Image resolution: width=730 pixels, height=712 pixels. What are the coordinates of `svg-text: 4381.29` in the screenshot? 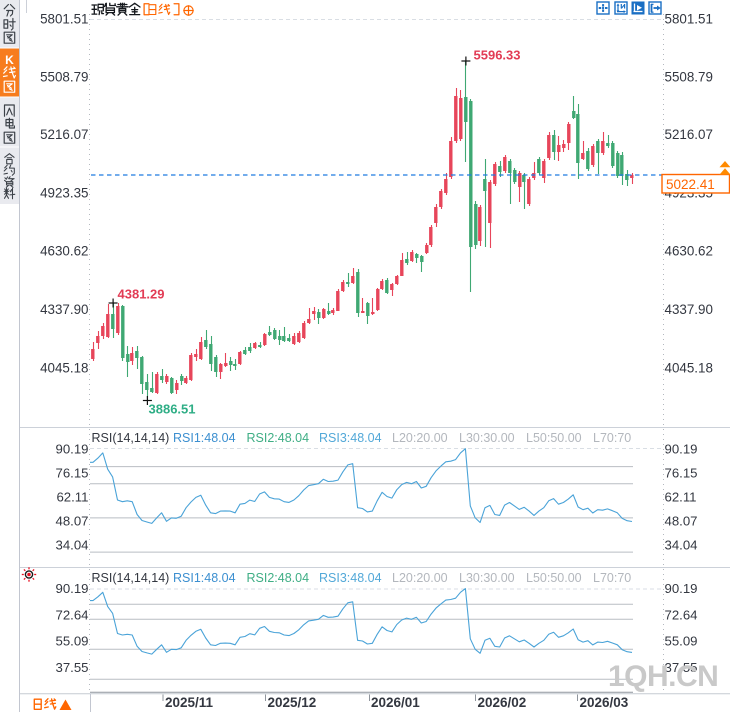 It's located at (141, 294).